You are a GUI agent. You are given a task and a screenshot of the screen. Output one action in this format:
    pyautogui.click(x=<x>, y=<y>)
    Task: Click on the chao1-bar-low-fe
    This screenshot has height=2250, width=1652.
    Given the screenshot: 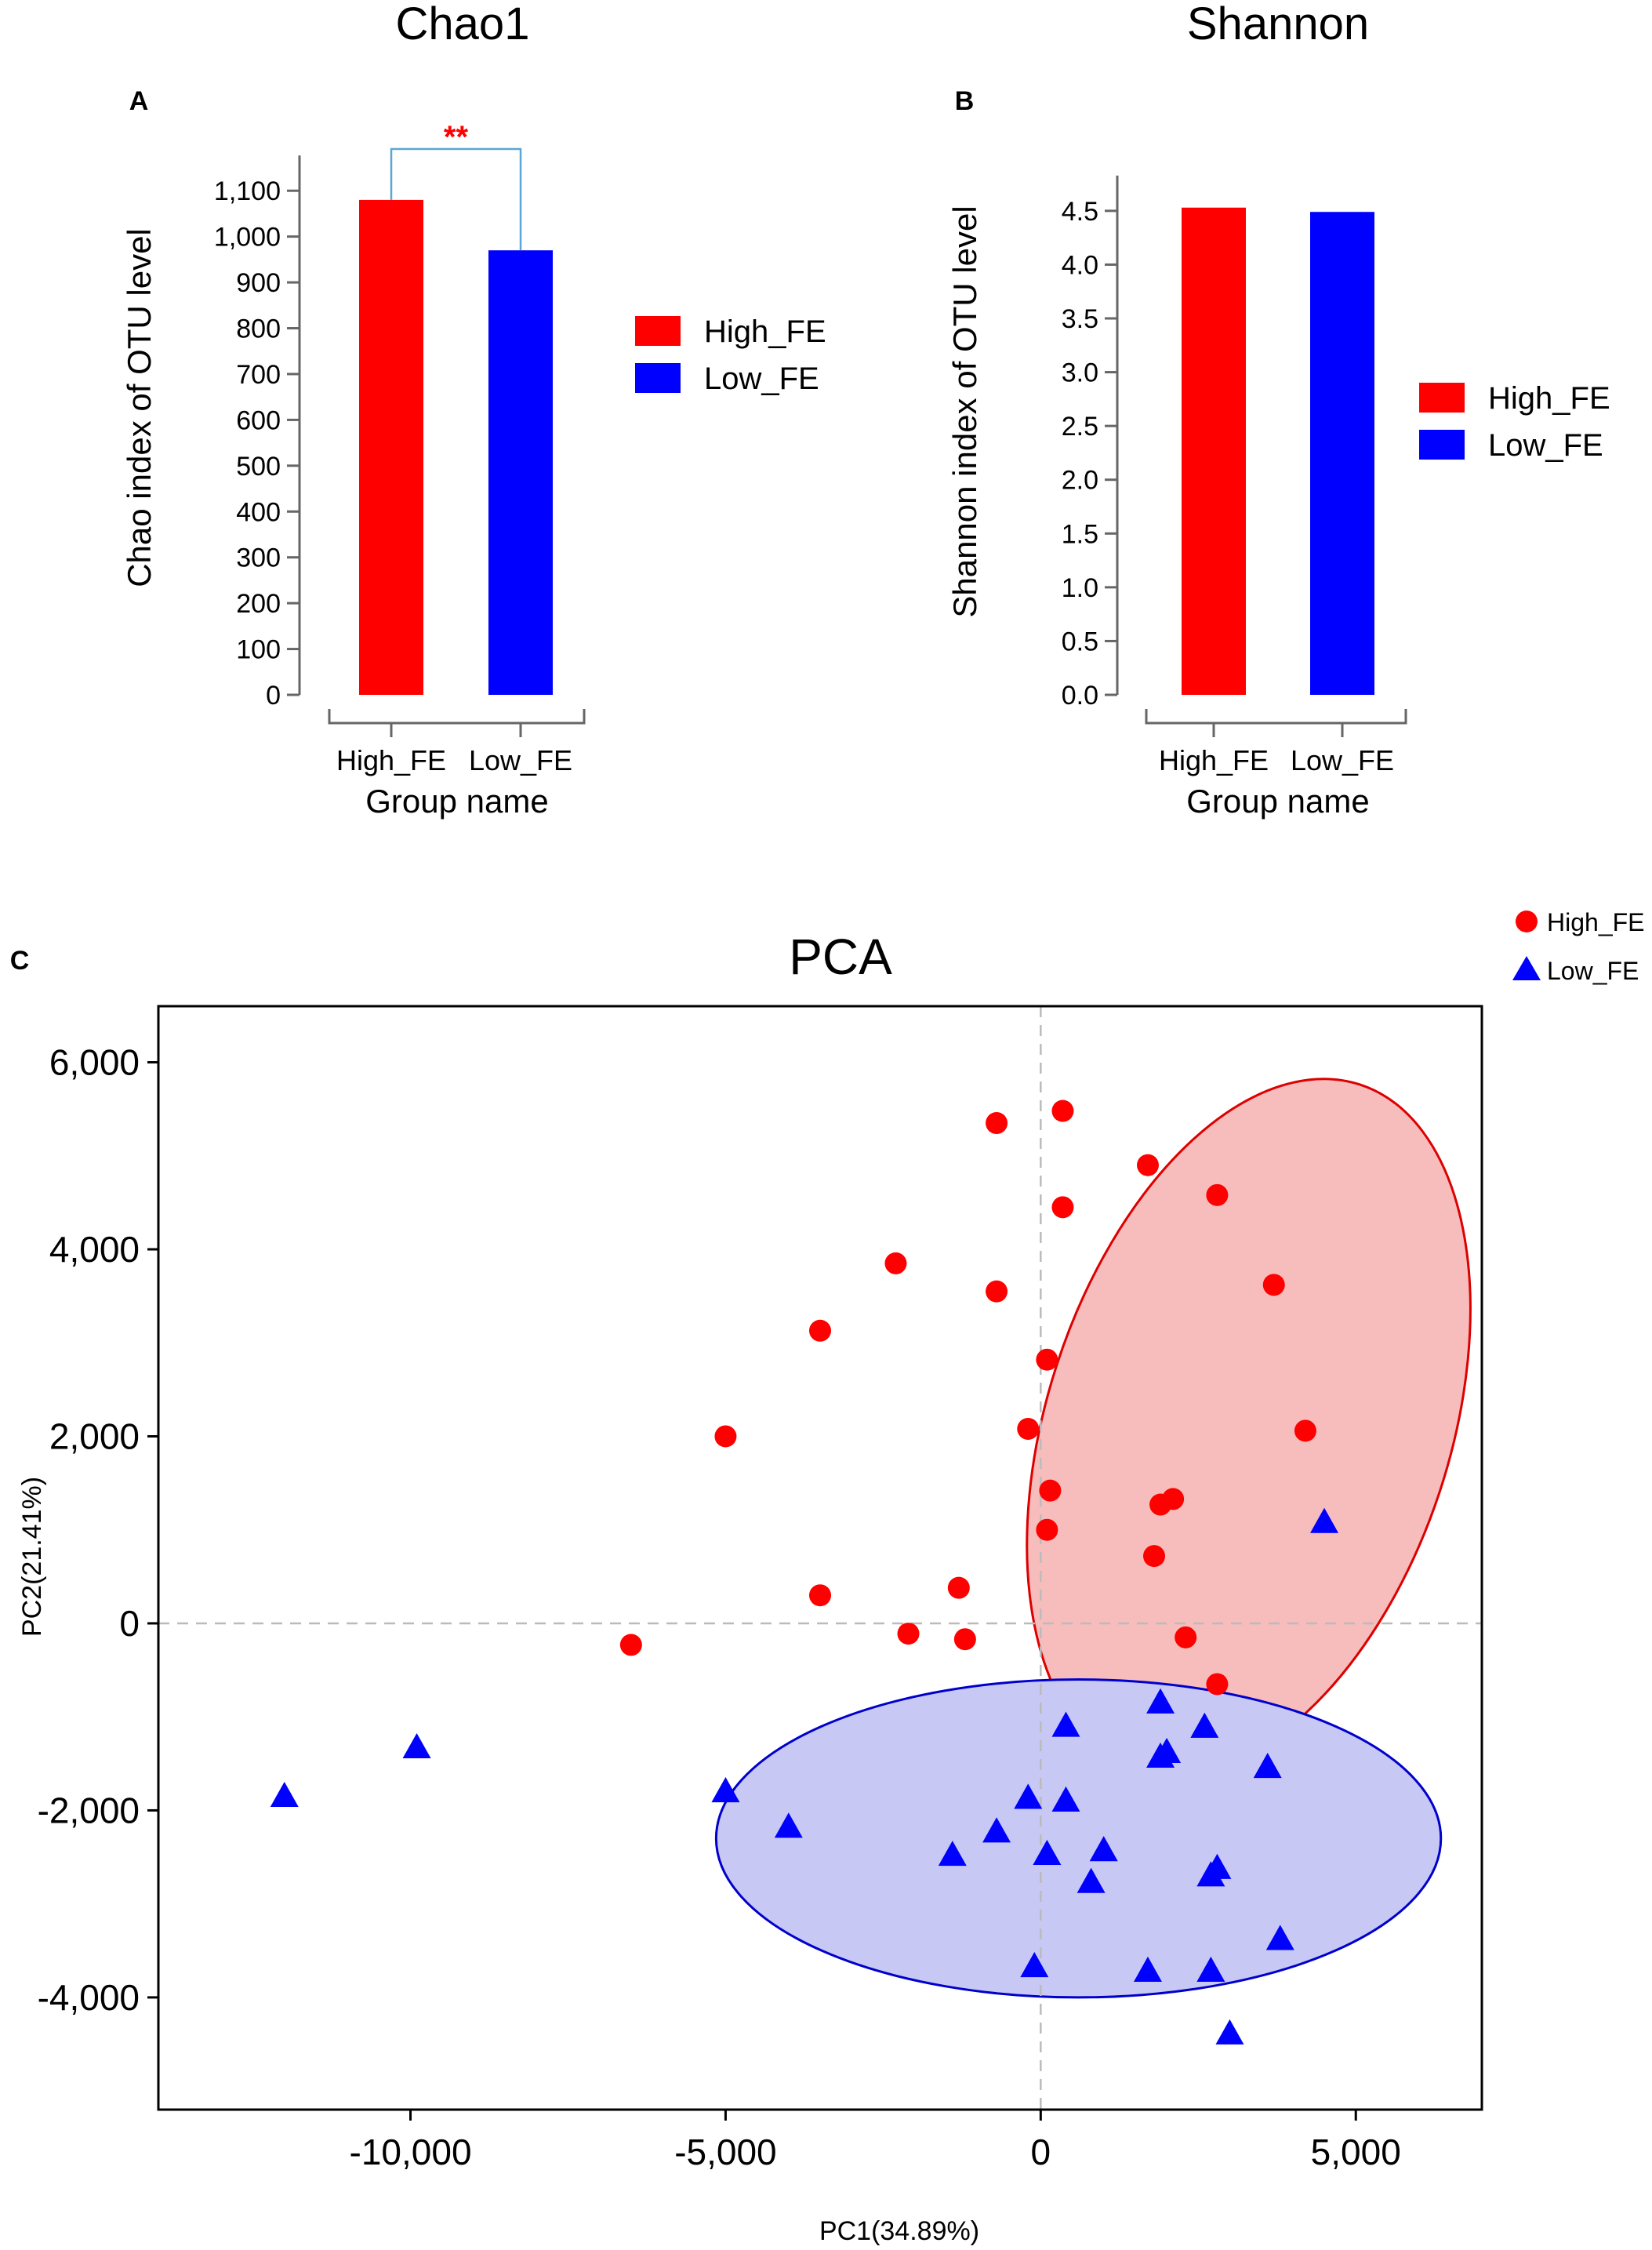 What is the action you would take?
    pyautogui.click(x=520, y=472)
    